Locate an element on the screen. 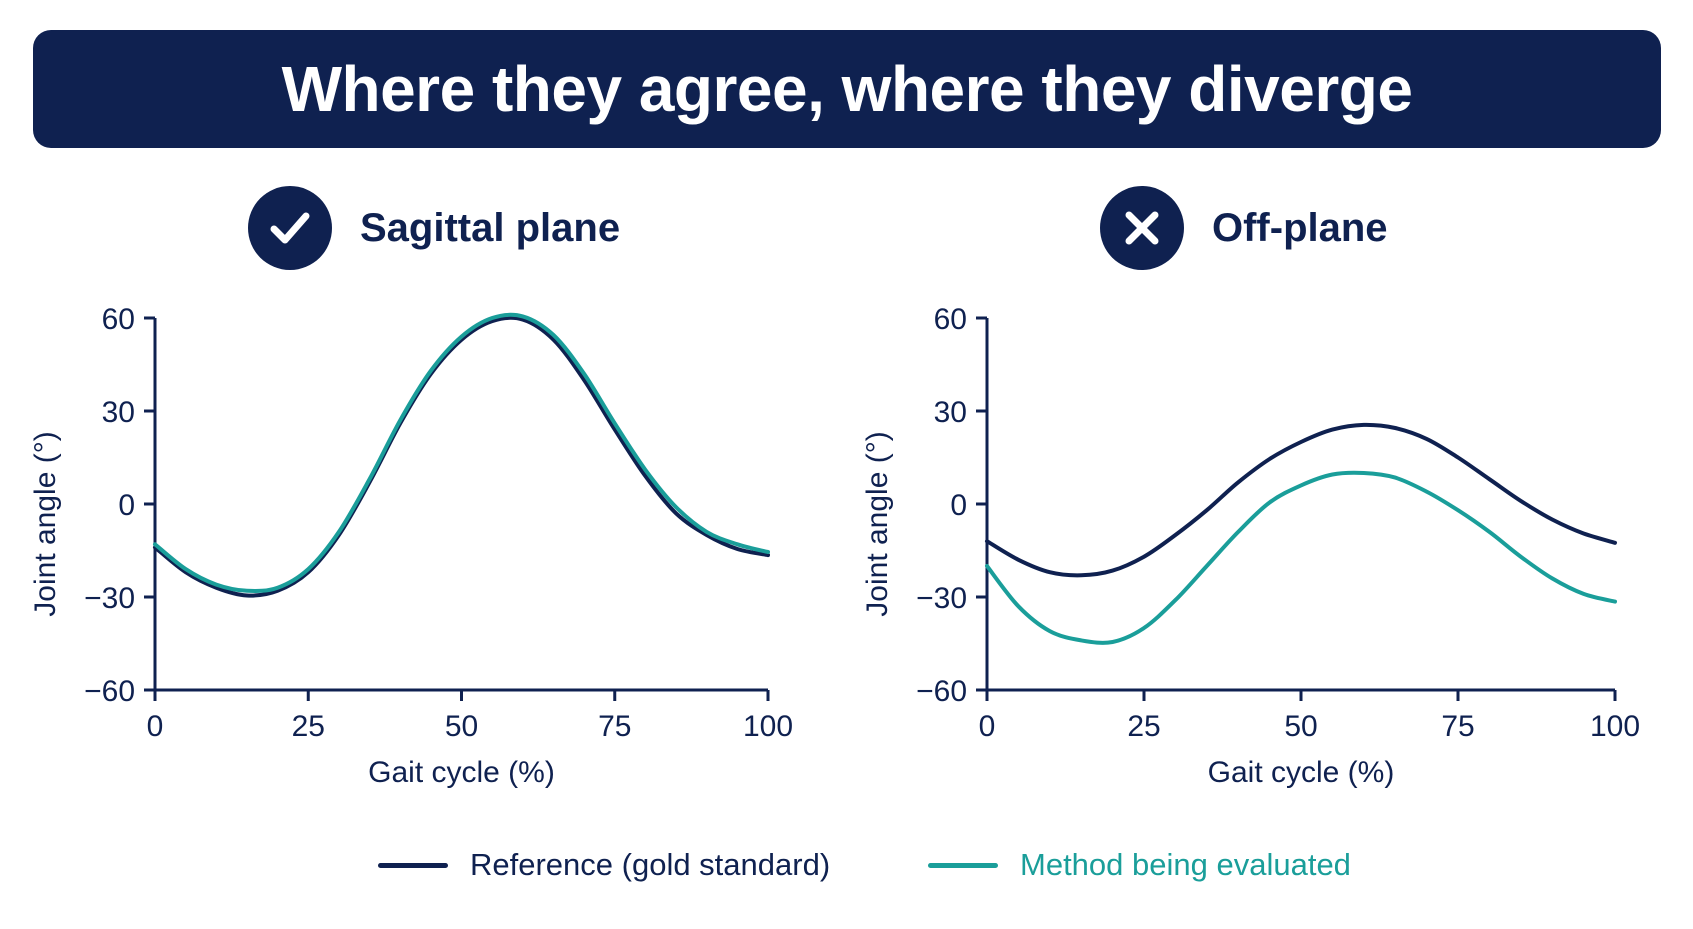  sagittal-y-tick-label: 30 is located at coordinates (118, 412).